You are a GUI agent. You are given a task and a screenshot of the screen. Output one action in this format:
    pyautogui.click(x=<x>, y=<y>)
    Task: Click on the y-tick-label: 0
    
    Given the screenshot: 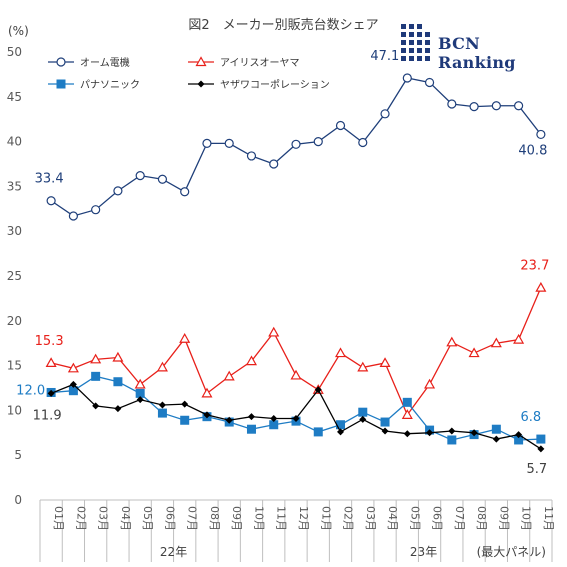 What is the action you would take?
    pyautogui.click(x=18, y=500)
    